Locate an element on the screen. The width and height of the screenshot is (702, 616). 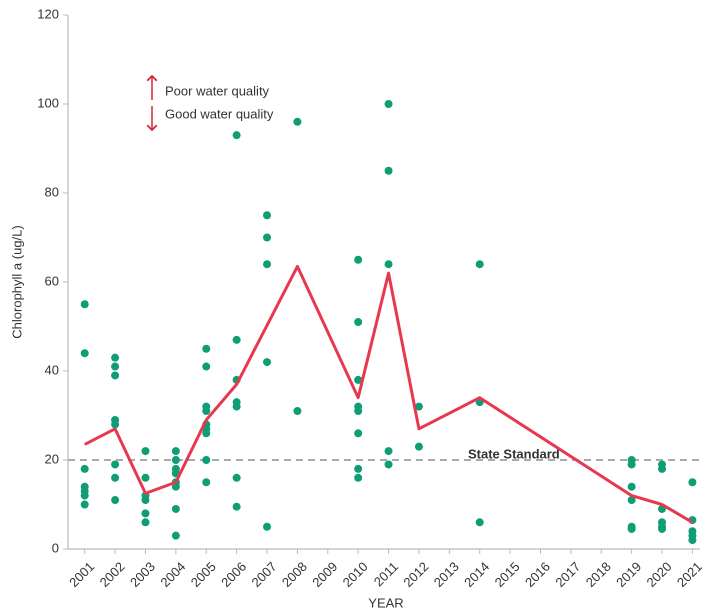
x-tick-label: 2012 is located at coordinates (415, 574).